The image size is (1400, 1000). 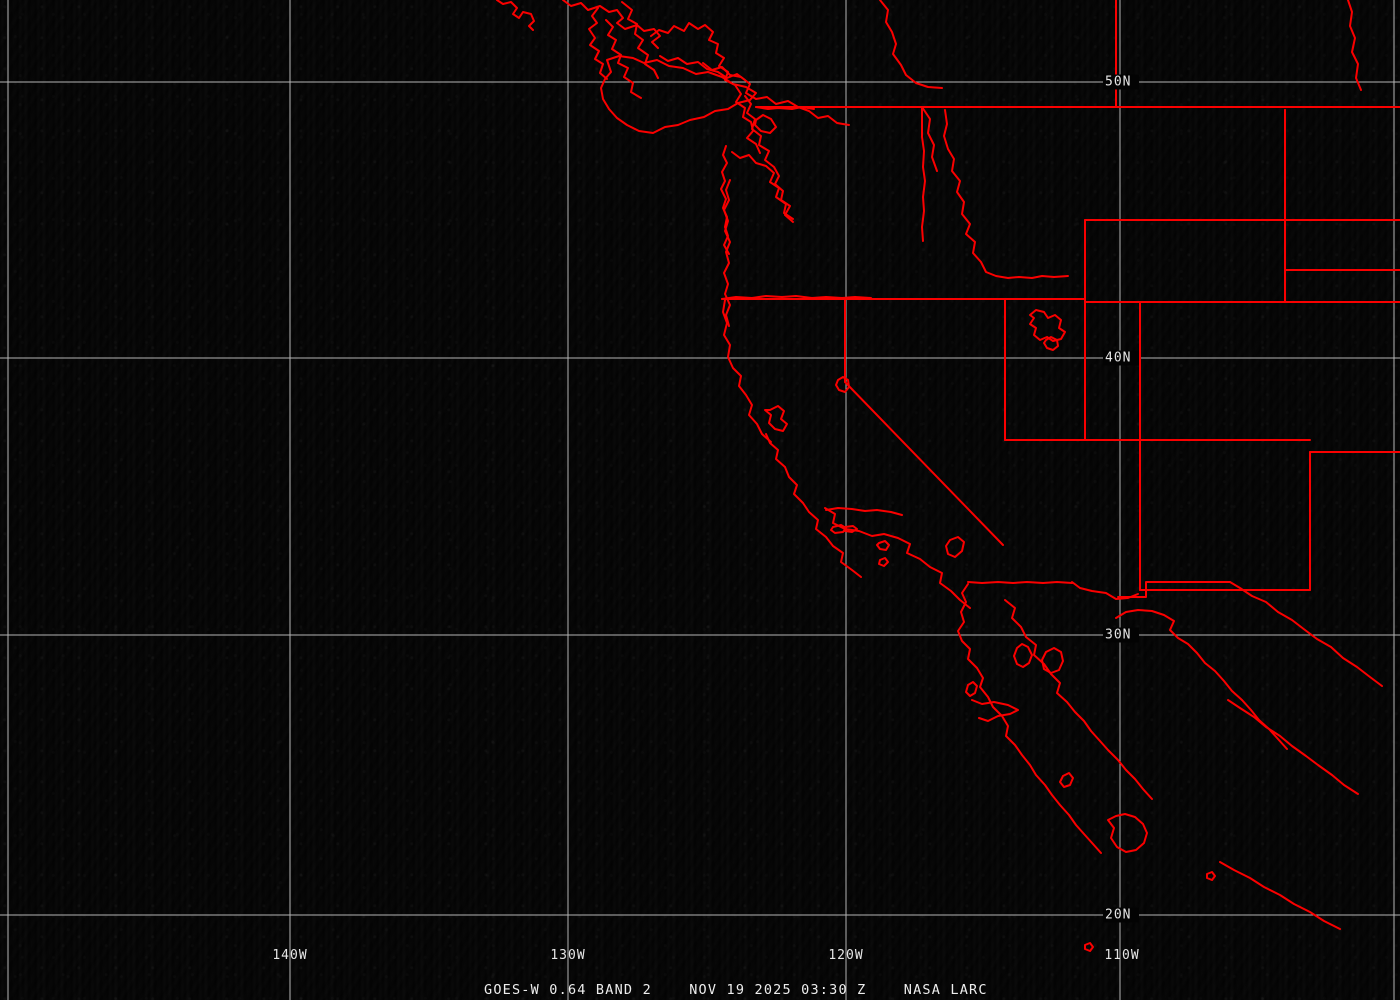 I want to click on island-cedros, so click(x=971, y=689).